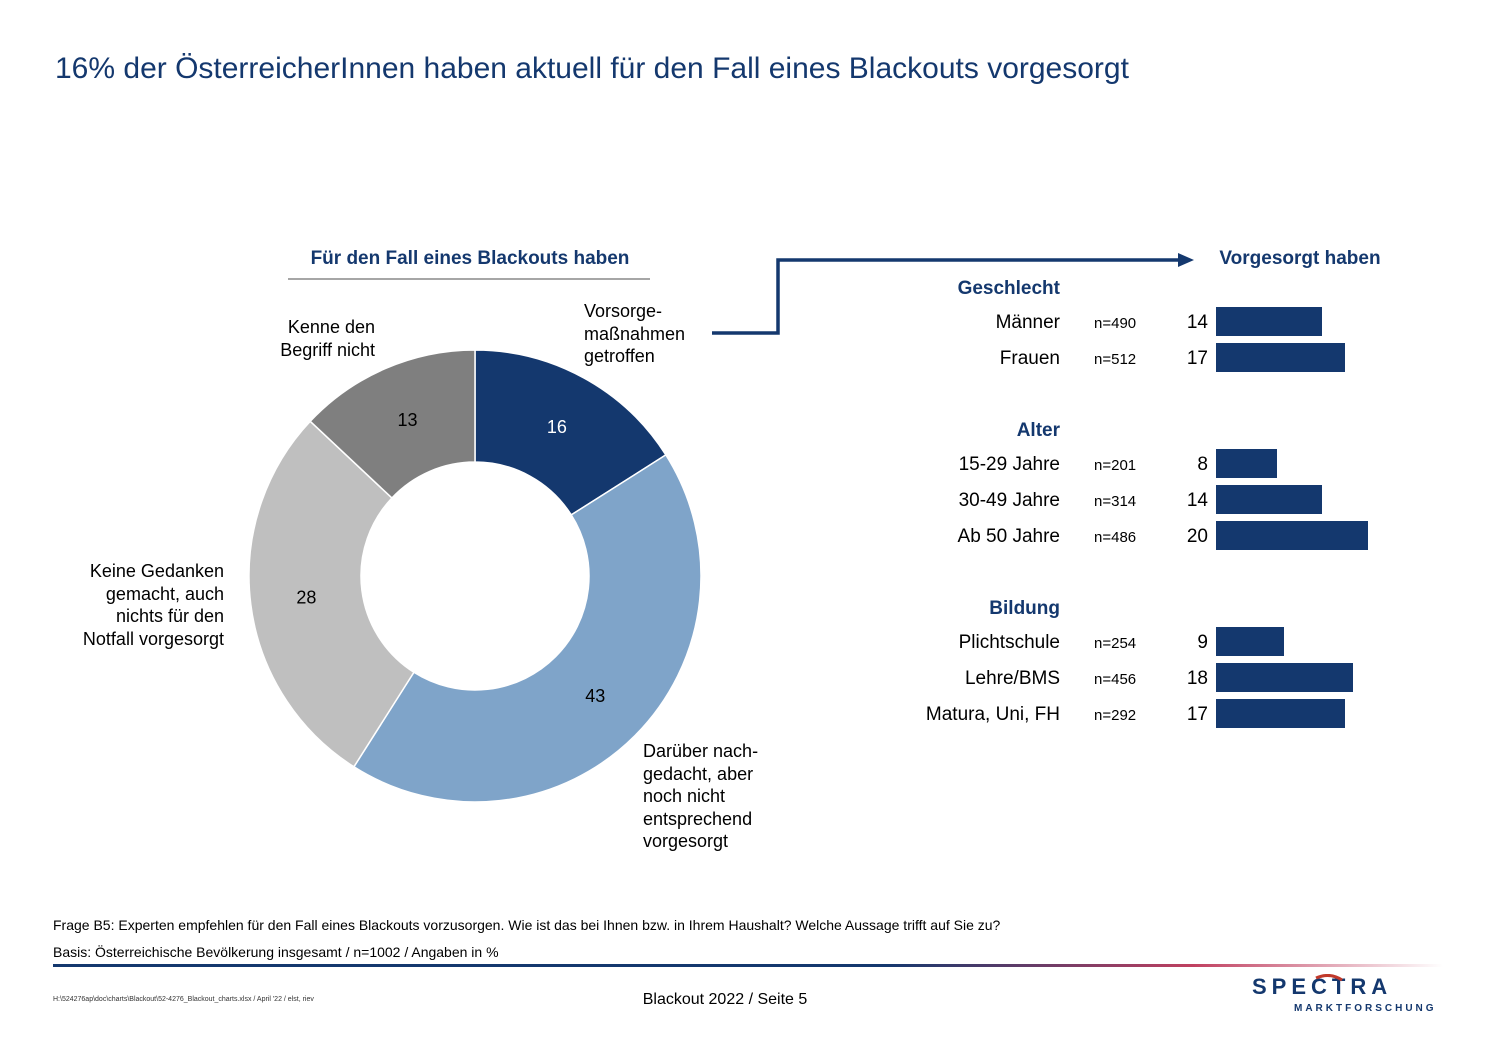 The width and height of the screenshot is (1500, 1061). I want to click on donut-slice-keine-gedanken, so click(331, 594).